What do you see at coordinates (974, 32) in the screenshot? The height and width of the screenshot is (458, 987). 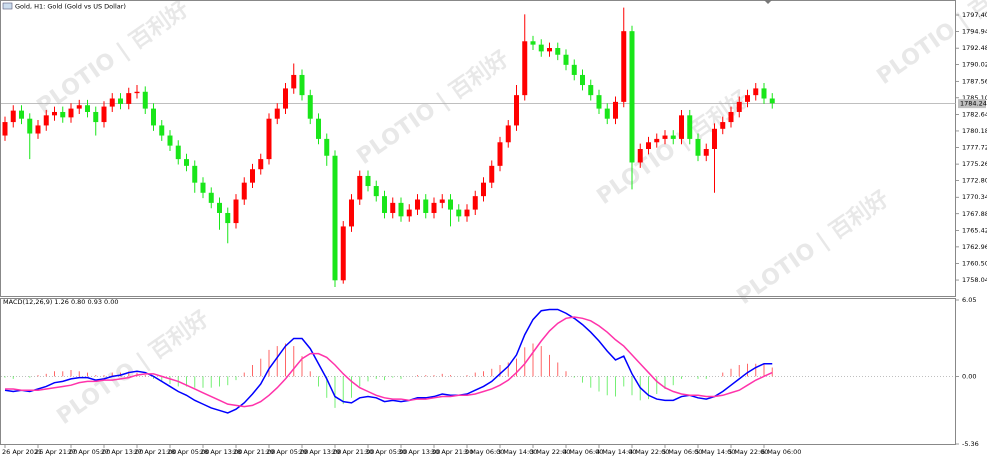 I see `y-tick-label: 1794.94` at bounding box center [974, 32].